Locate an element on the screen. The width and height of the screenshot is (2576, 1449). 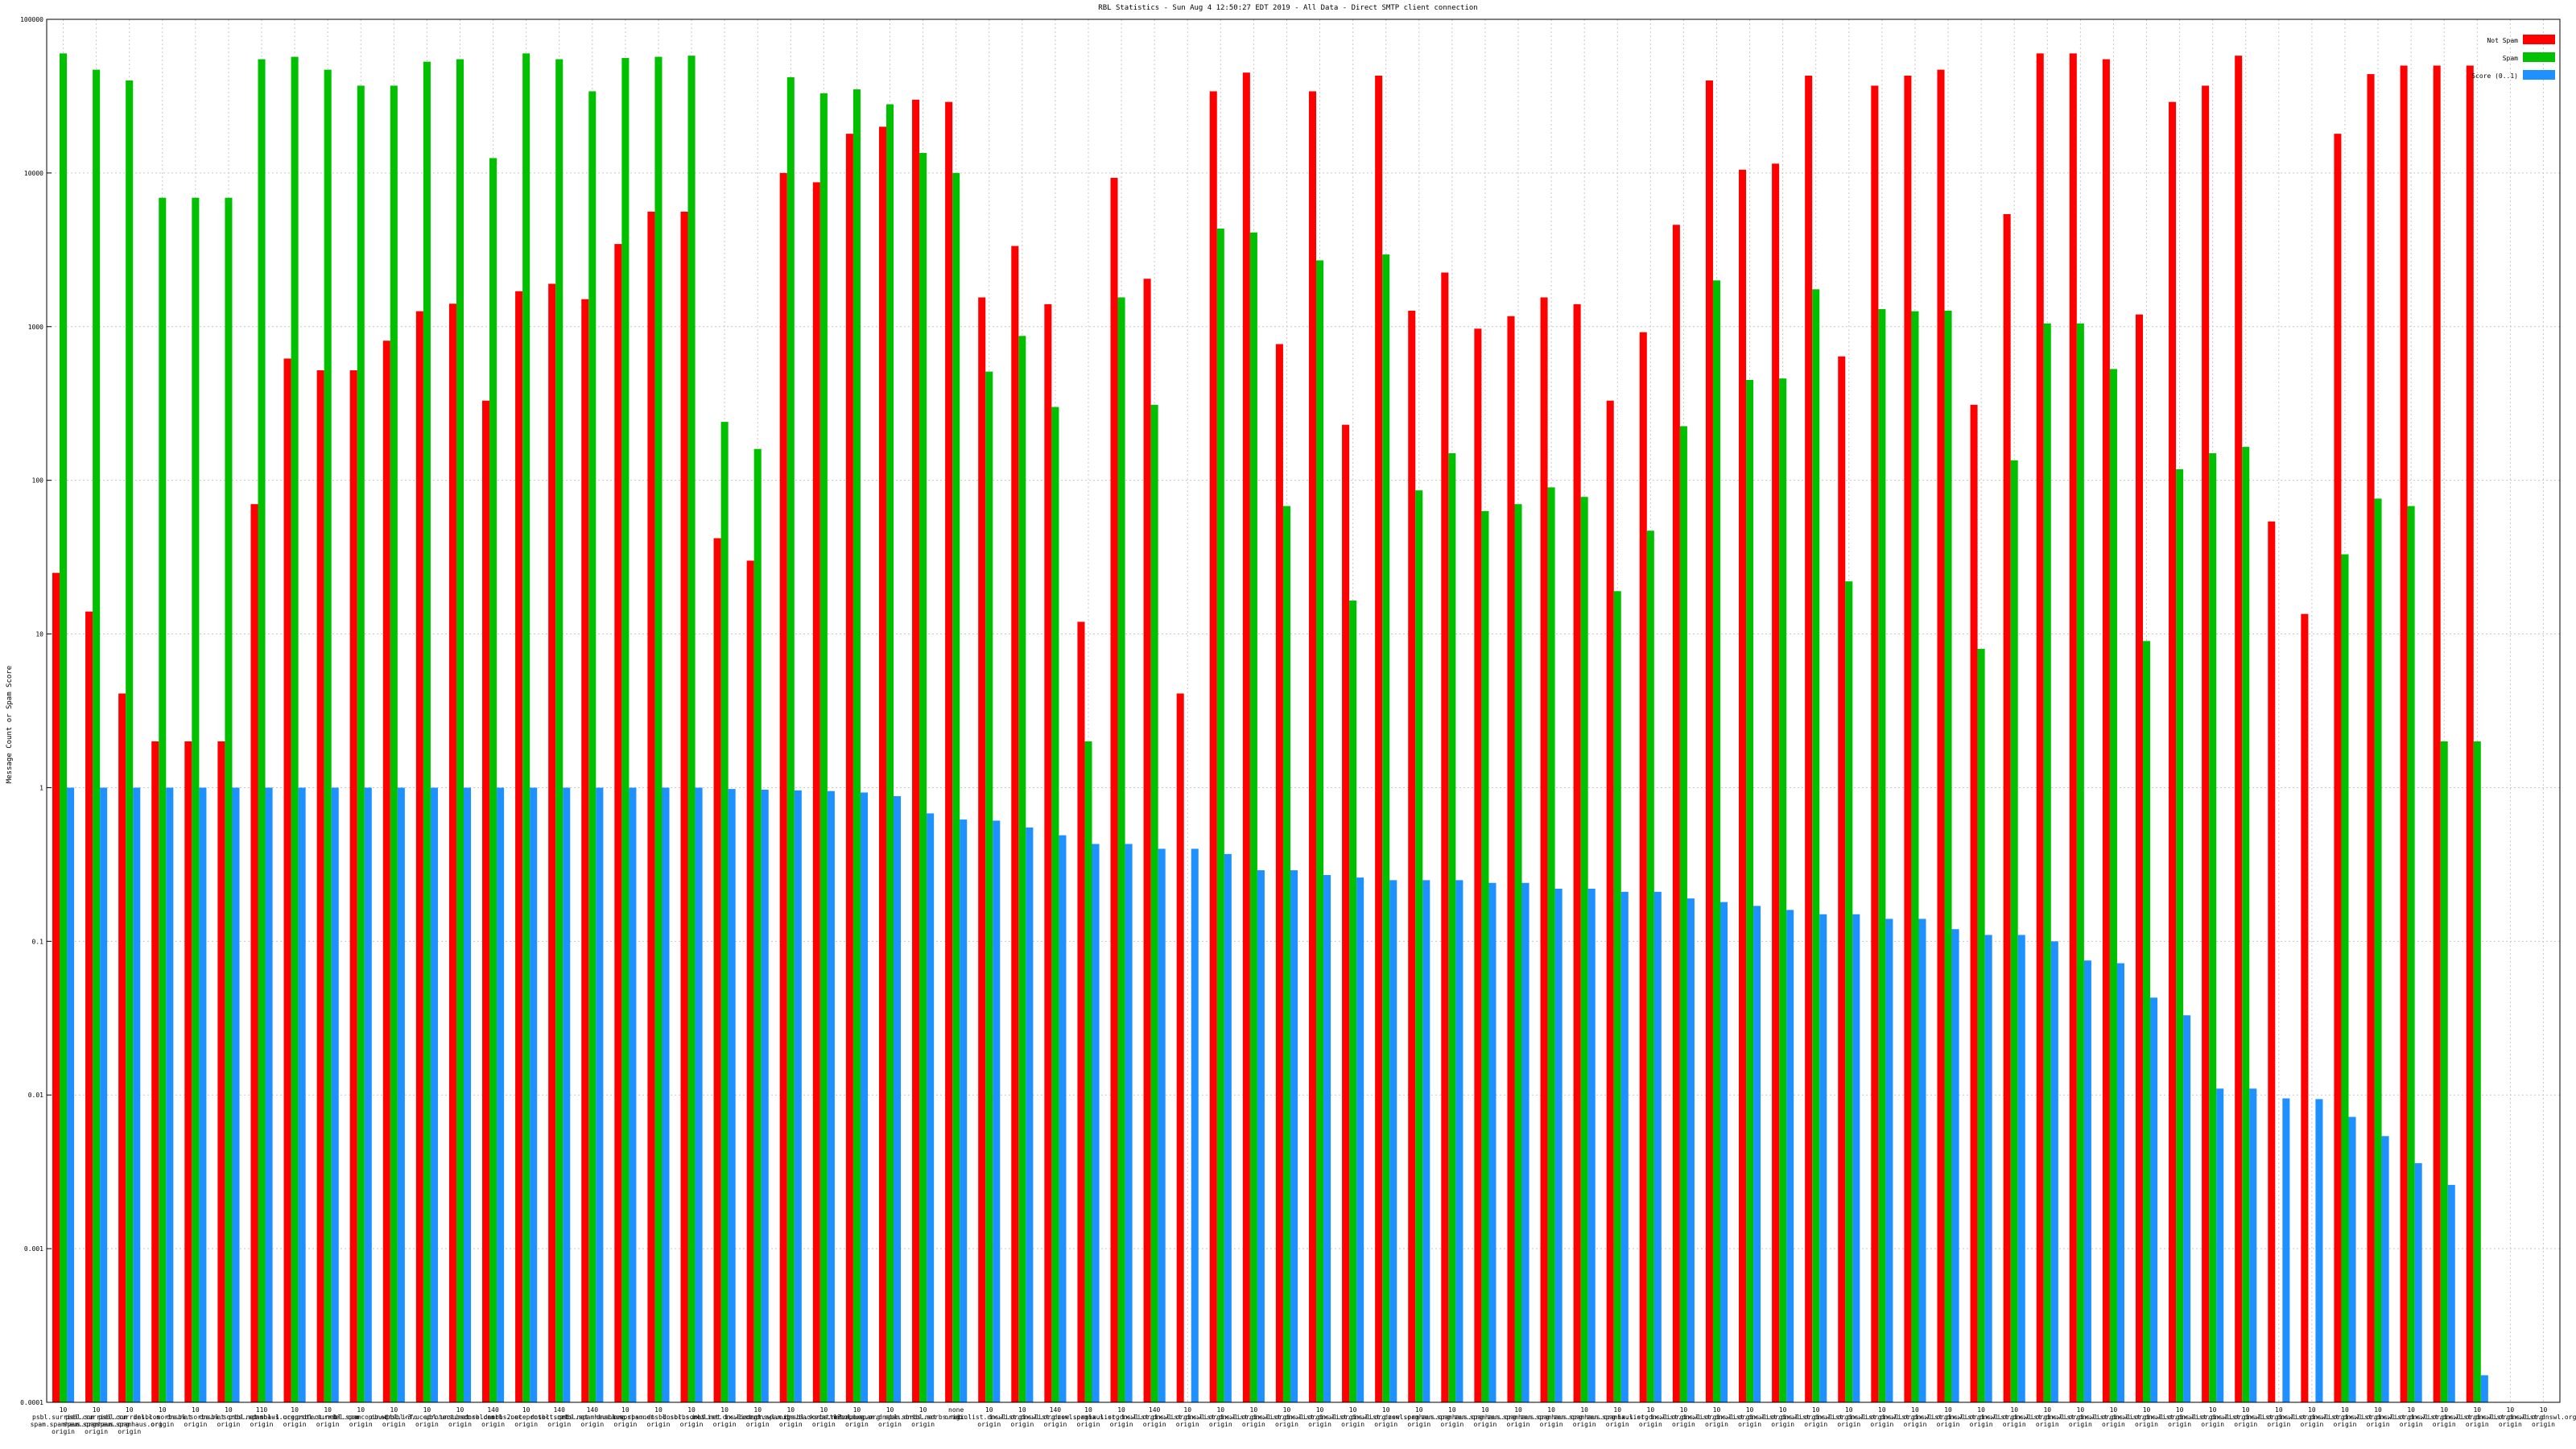
x-category-label: 10 recent.spam.dnsbl.sorbs.net origin is located at coordinates (790, 1417).